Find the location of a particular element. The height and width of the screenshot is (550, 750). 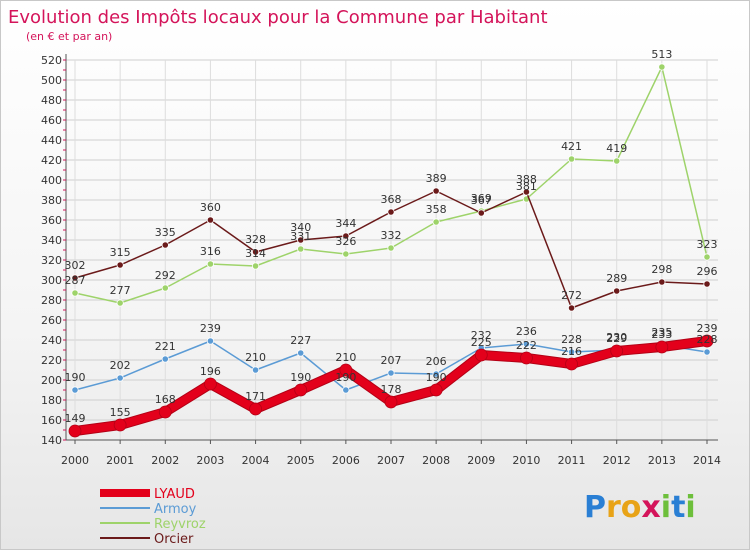

legend-item-reyvroz: Reyvroz is located at coordinates (153, 524).